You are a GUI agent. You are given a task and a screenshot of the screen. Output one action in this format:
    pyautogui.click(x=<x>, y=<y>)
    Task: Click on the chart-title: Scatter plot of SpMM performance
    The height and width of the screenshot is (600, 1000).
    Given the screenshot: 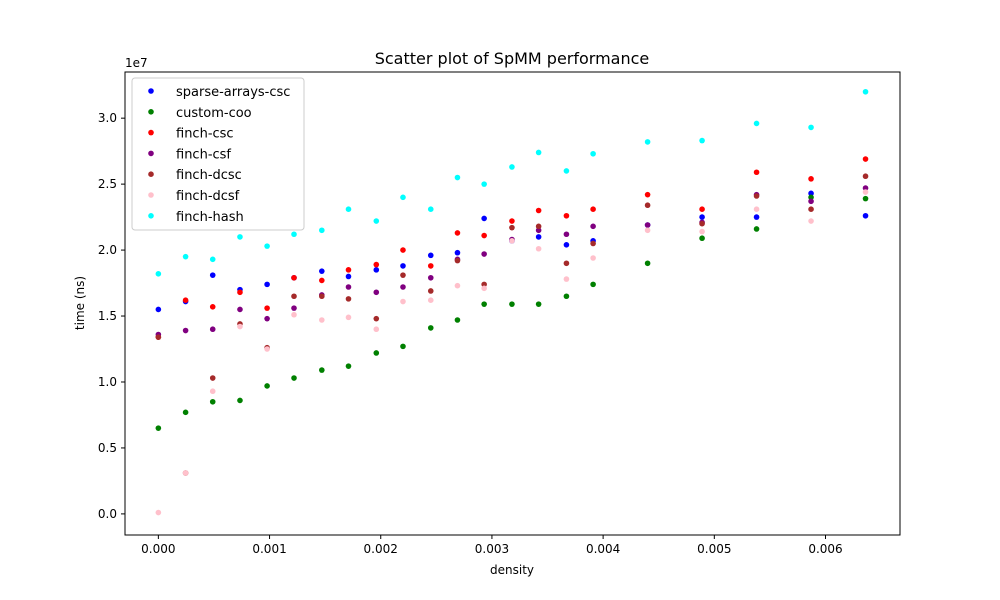 What is the action you would take?
    pyautogui.click(x=512, y=58)
    